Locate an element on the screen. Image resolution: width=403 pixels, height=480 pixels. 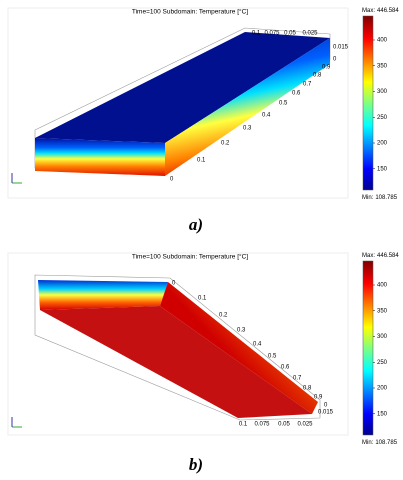
front-face is located at coordinates (100, 157).